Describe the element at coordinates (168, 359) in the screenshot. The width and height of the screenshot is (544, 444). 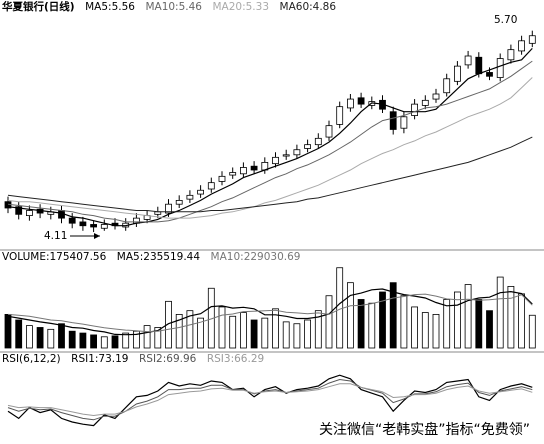
I see `legend-entry: RSI2:69.96` at that location.